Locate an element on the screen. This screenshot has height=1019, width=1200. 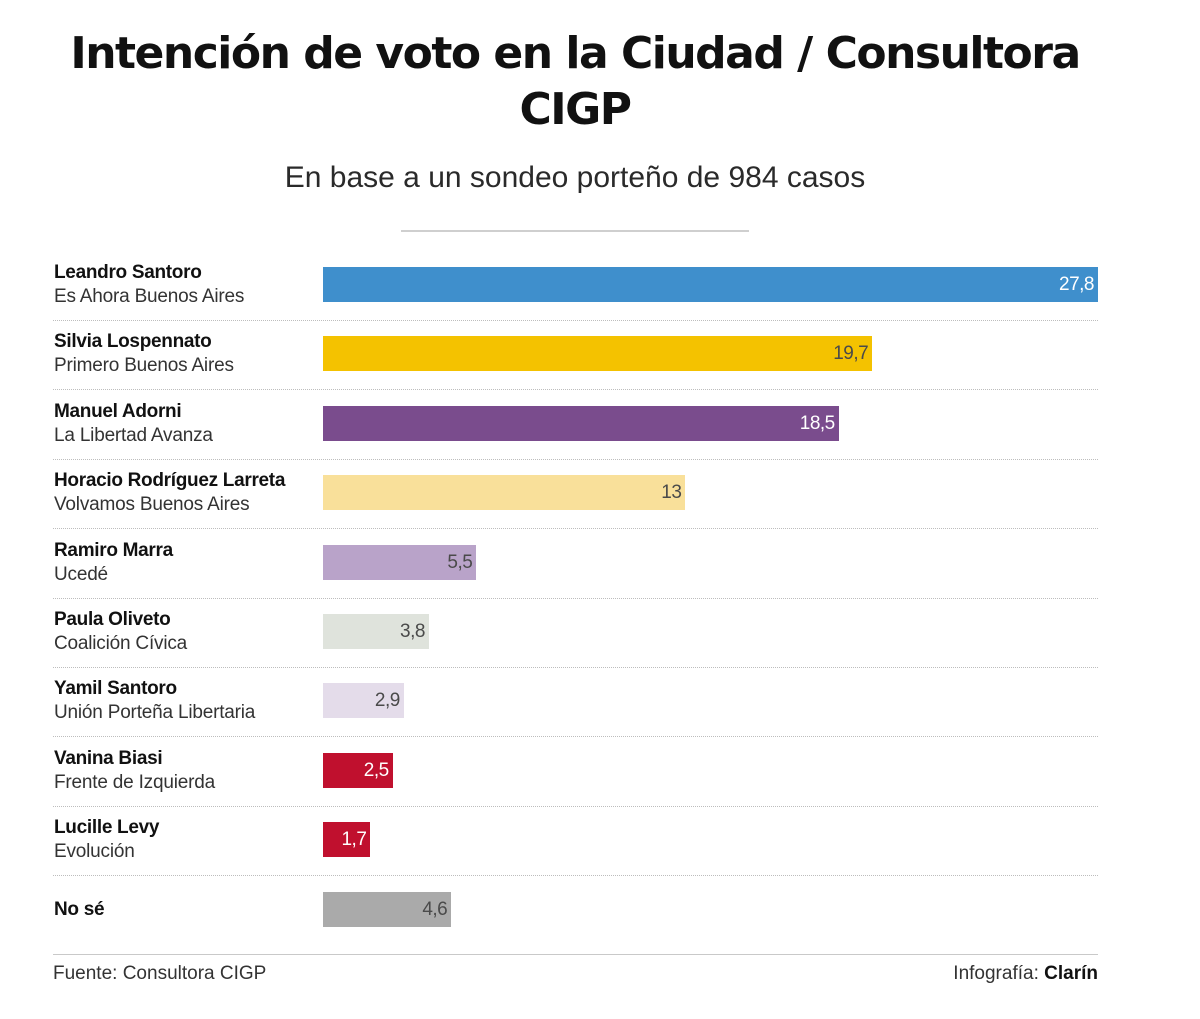
bar-row: Leandro Santoro Es Ahora Buenos Aires 27,8 is located at coordinates (575, 286).